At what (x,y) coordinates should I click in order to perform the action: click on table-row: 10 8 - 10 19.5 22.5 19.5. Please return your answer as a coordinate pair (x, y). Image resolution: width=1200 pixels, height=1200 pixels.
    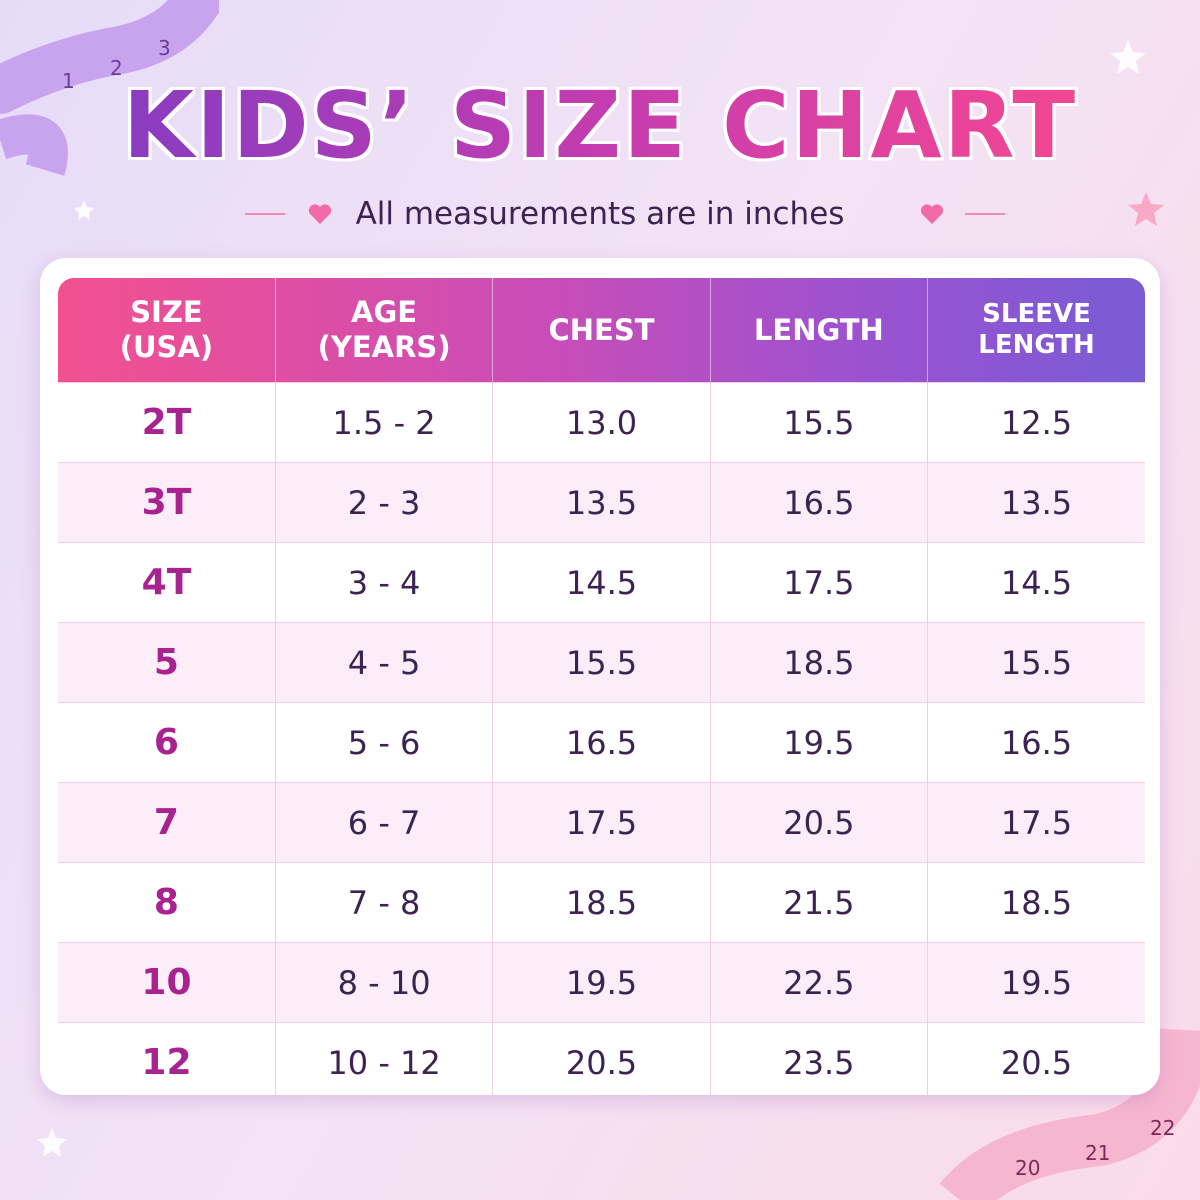
    Looking at the image, I should click on (601, 982).